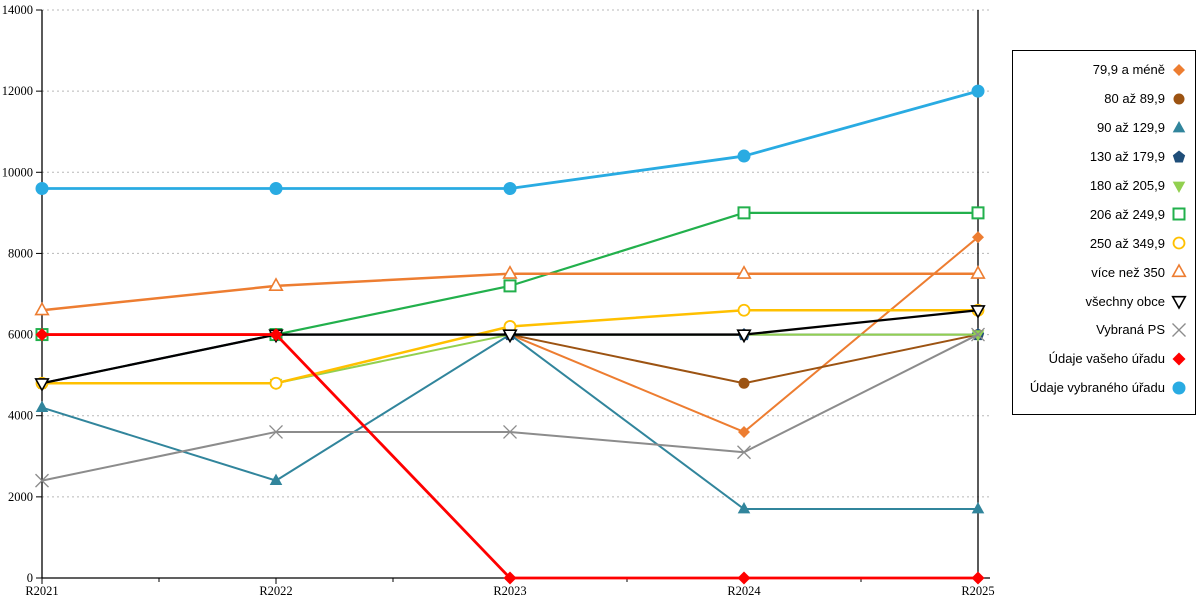  I want to click on x-tick-label: R2021, so click(41, 591).